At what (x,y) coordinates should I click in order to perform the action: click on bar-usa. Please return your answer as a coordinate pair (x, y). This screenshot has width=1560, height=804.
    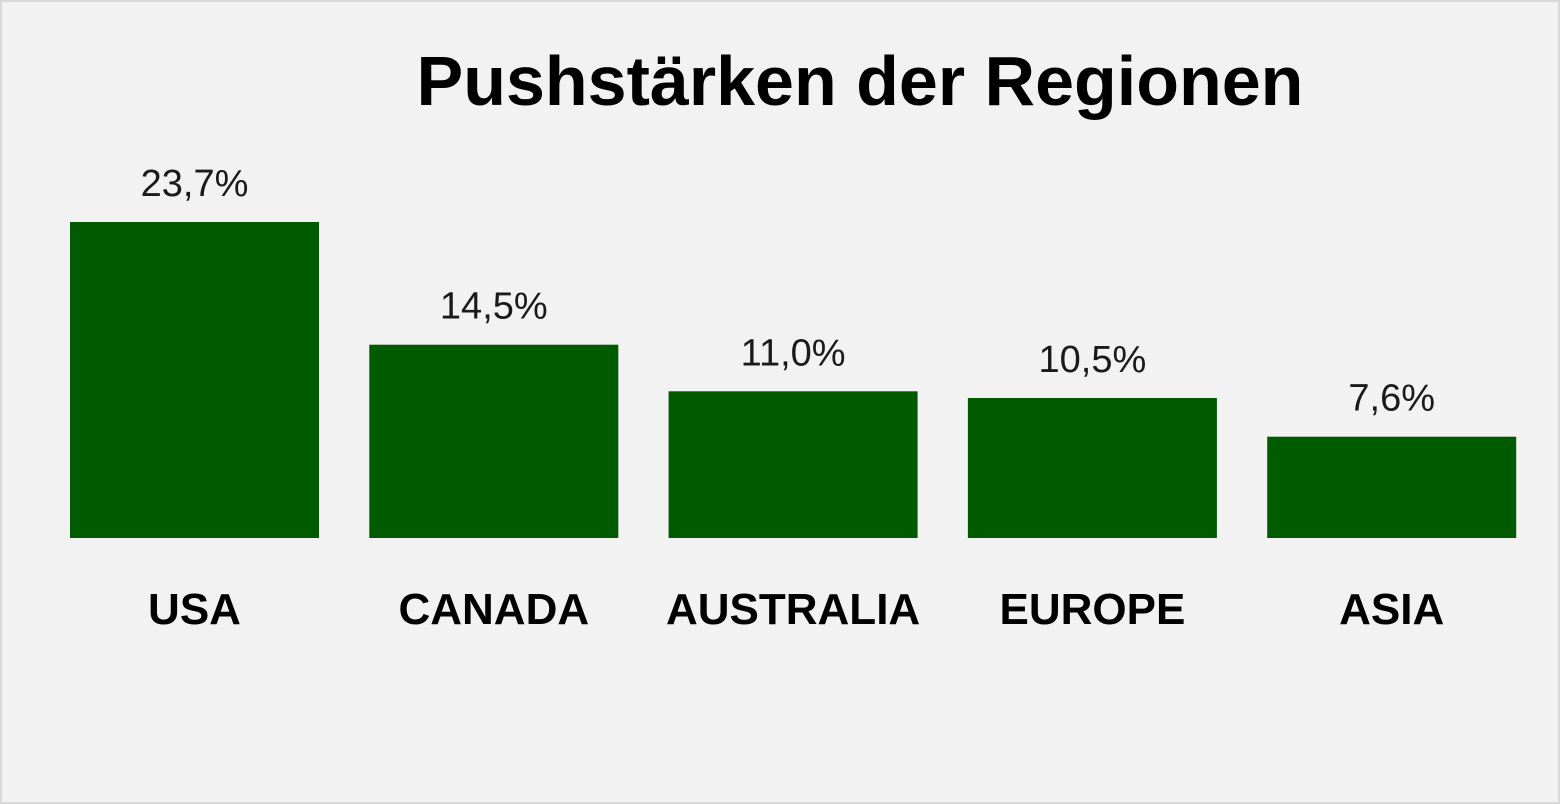
    Looking at the image, I should click on (194, 380).